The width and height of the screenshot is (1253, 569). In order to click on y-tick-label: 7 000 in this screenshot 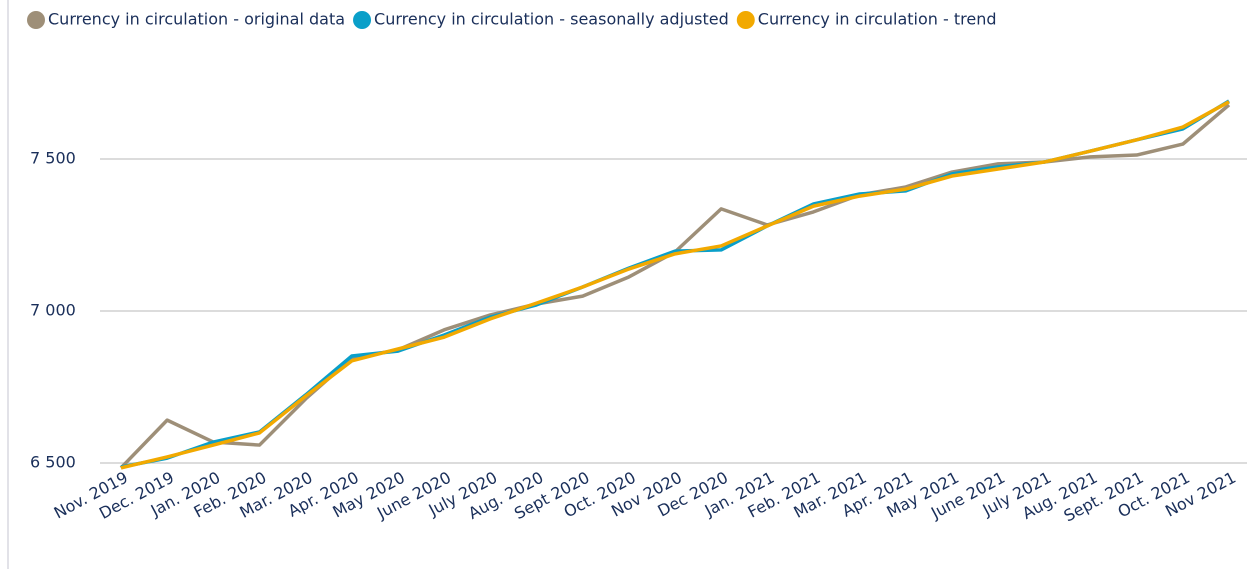, I will do `click(53, 310)`.